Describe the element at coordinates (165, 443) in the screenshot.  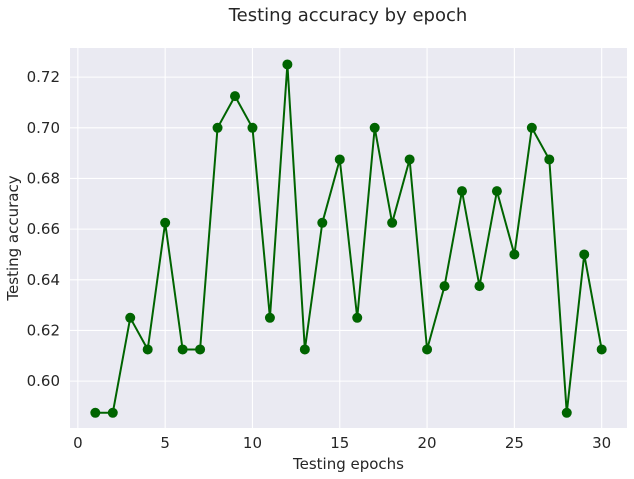
I see `x-tick-label: 5` at that location.